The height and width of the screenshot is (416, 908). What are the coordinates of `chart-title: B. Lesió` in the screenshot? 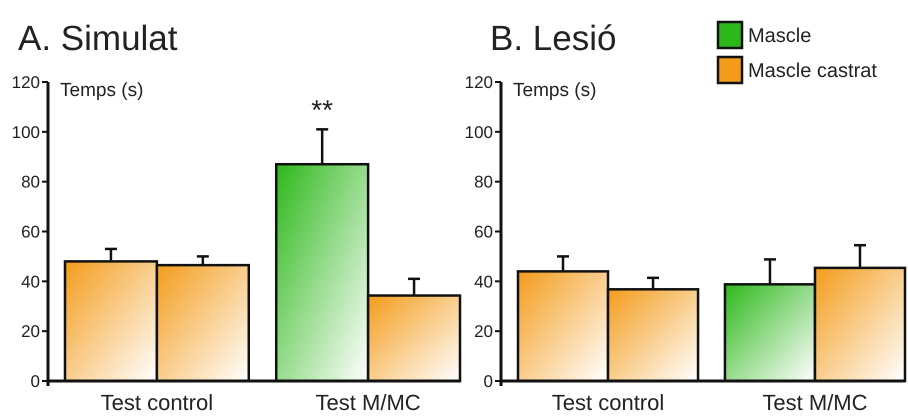 It's located at (553, 38).